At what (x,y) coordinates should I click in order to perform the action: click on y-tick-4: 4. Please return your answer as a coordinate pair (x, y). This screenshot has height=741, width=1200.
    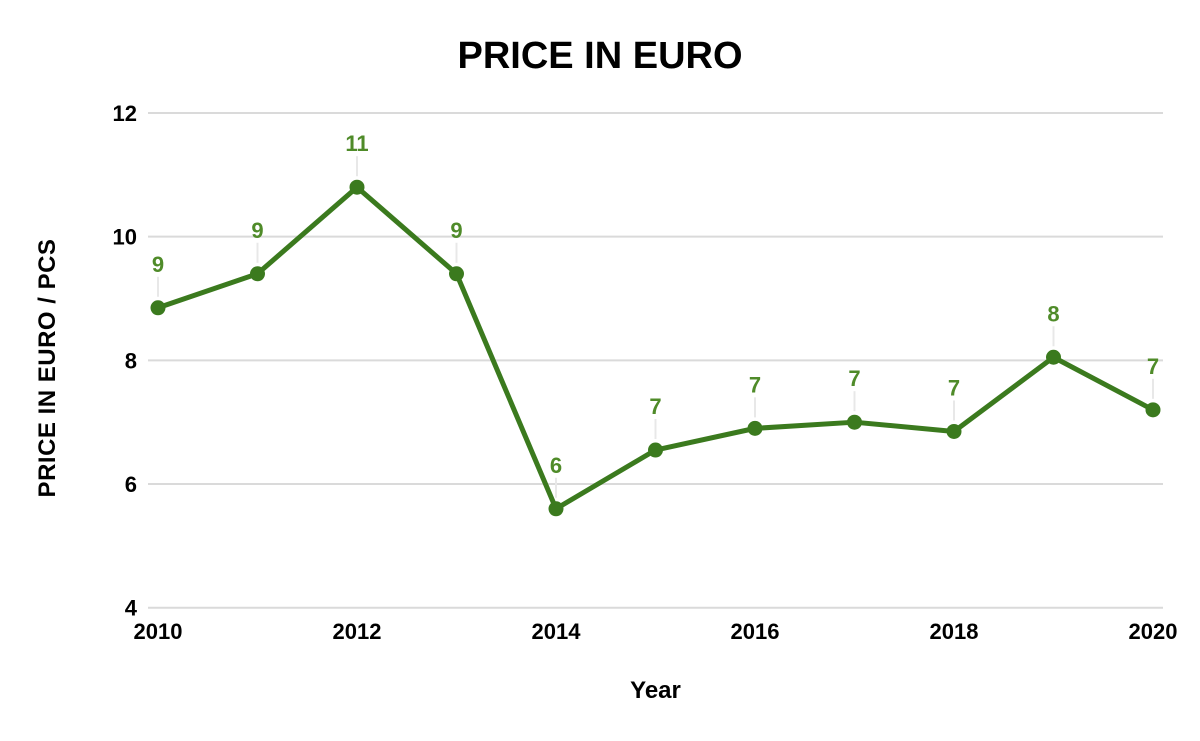
    Looking at the image, I should click on (131, 608).